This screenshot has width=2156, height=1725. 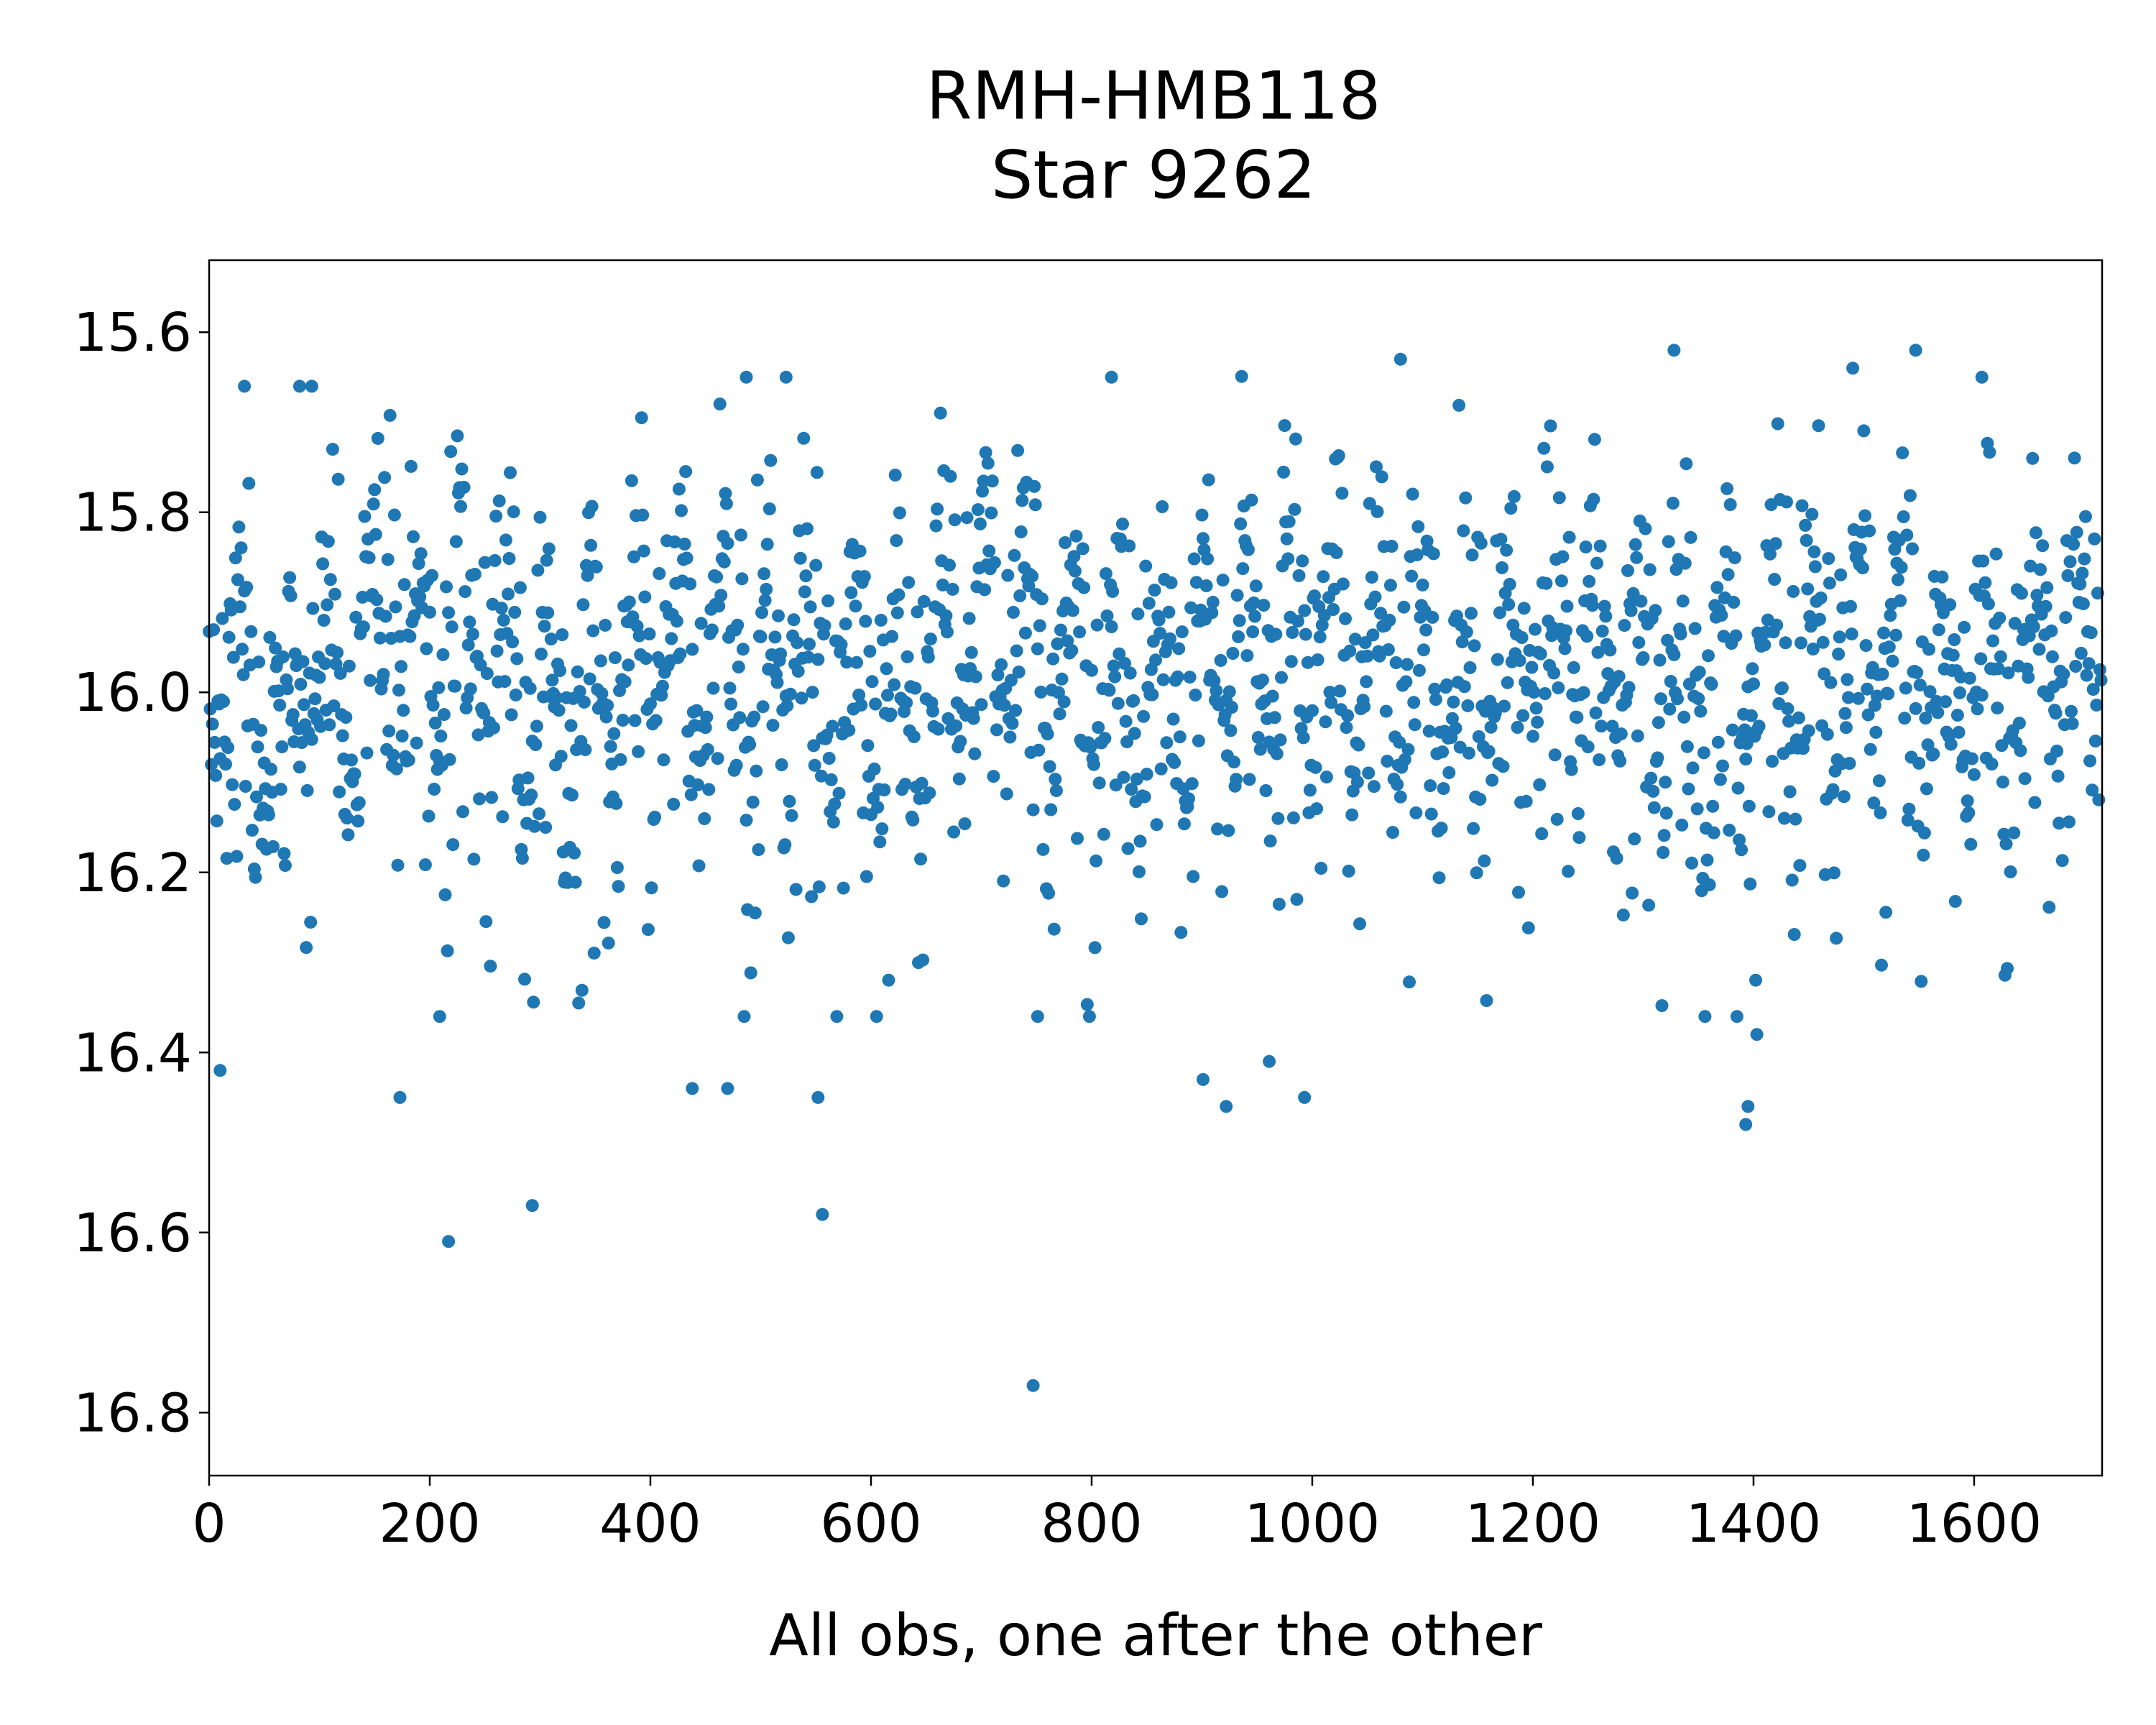 I want to click on y-tick-label: 16.0, so click(x=132, y=693).